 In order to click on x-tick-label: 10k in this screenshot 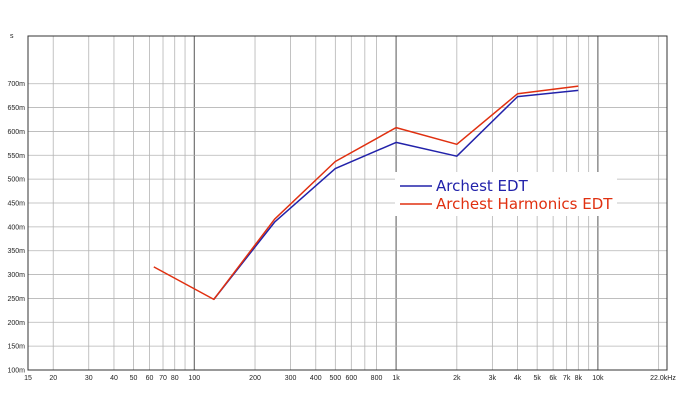, I will do `click(598, 378)`.